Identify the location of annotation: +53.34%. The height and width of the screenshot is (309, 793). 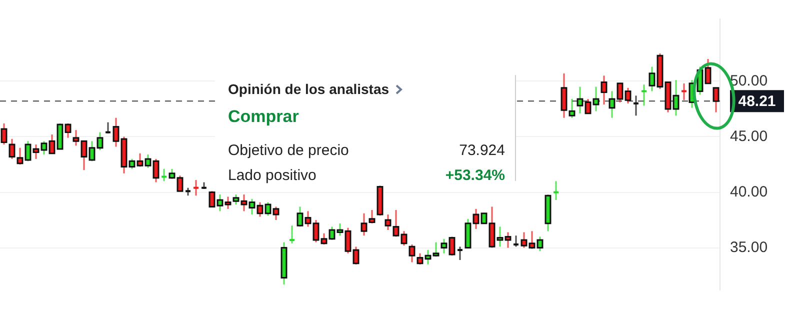
(475, 175).